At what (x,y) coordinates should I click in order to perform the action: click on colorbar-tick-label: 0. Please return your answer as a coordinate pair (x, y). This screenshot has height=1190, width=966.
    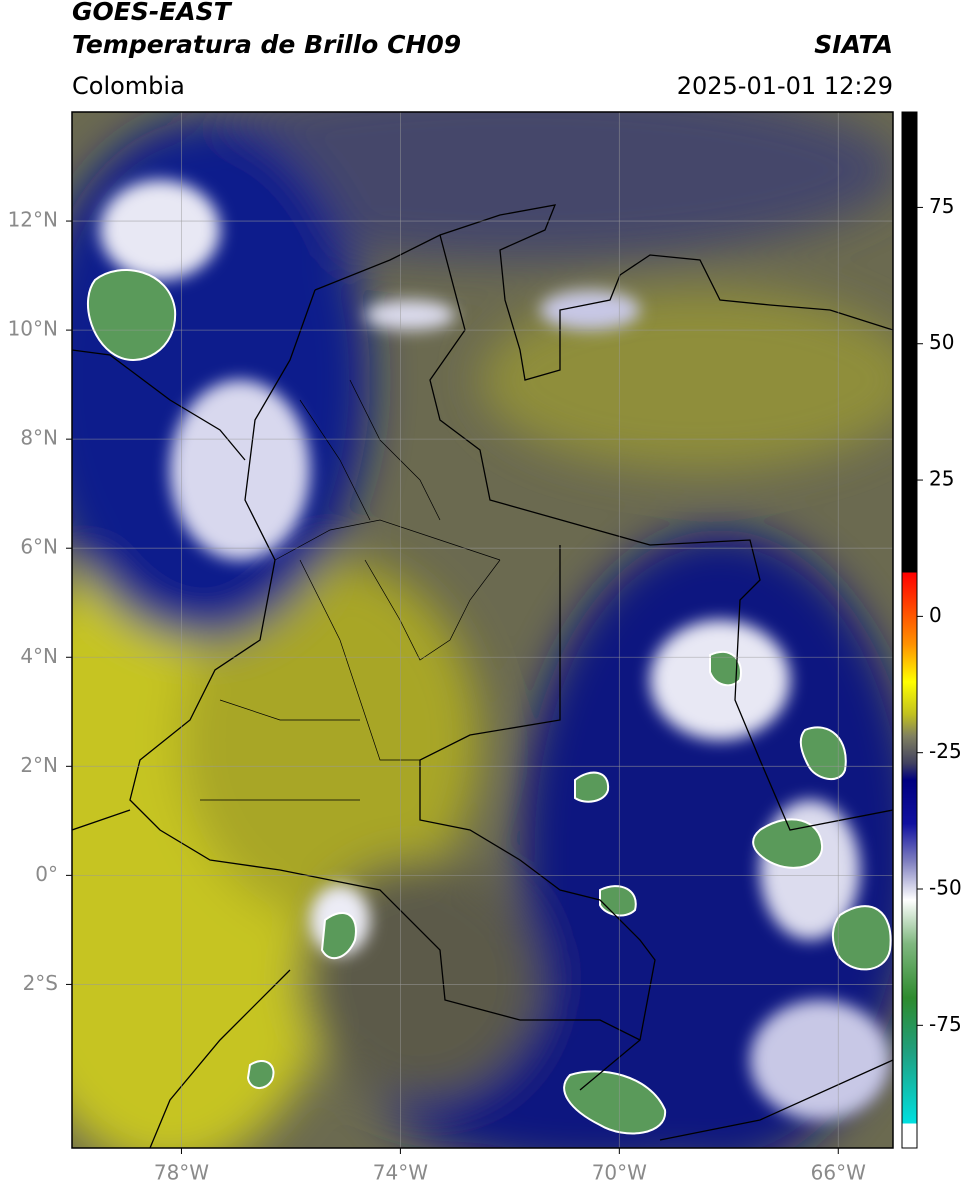
    Looking at the image, I should click on (935, 615).